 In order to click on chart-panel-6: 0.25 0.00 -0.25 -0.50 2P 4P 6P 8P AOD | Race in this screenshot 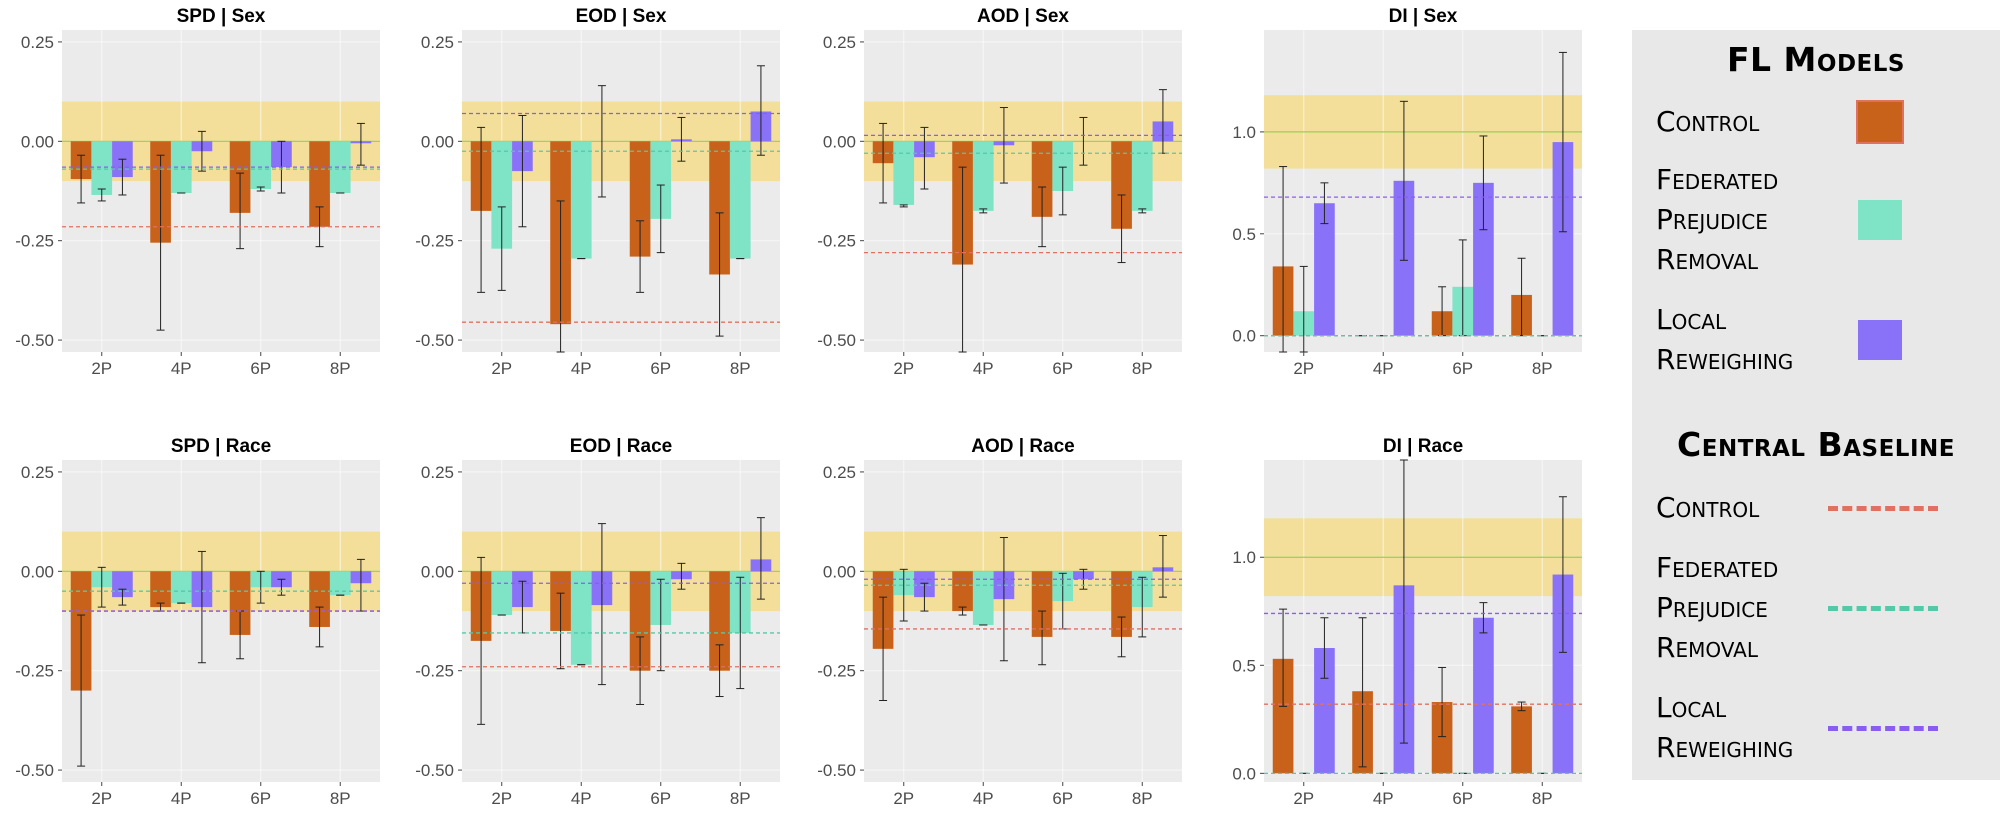, I will do `click(999, 622)`.